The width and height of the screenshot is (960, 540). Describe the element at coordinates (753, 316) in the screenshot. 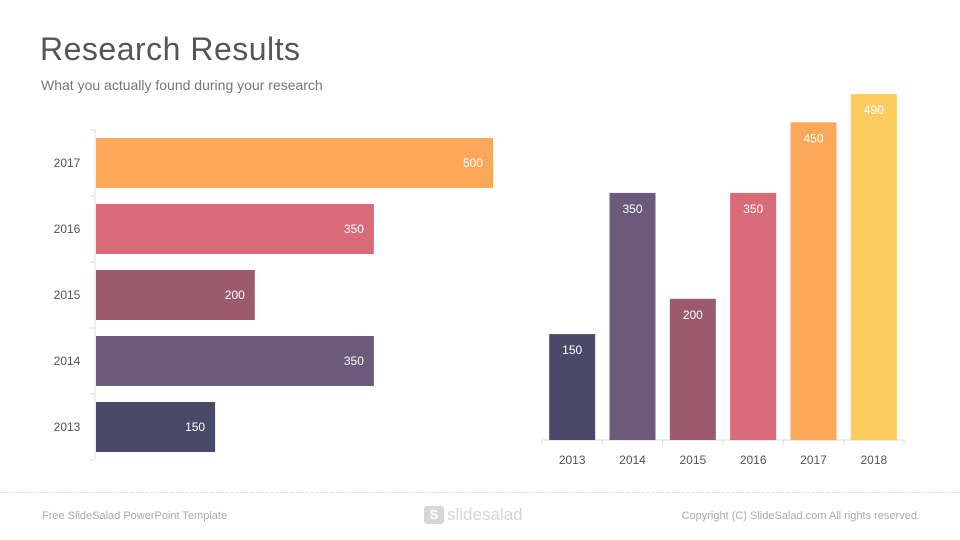

I see `v-bar-2016` at that location.